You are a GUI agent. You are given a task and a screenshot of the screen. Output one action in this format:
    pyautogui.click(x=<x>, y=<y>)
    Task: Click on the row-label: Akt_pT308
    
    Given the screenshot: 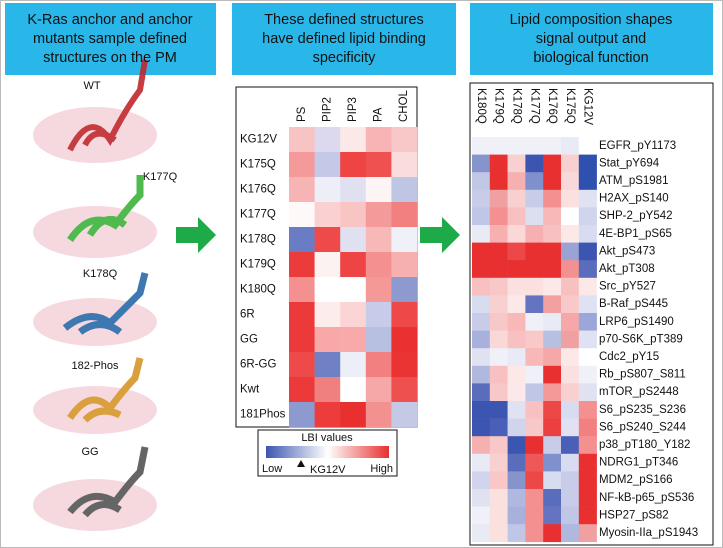 What is the action you would take?
    pyautogui.click(x=627, y=269)
    